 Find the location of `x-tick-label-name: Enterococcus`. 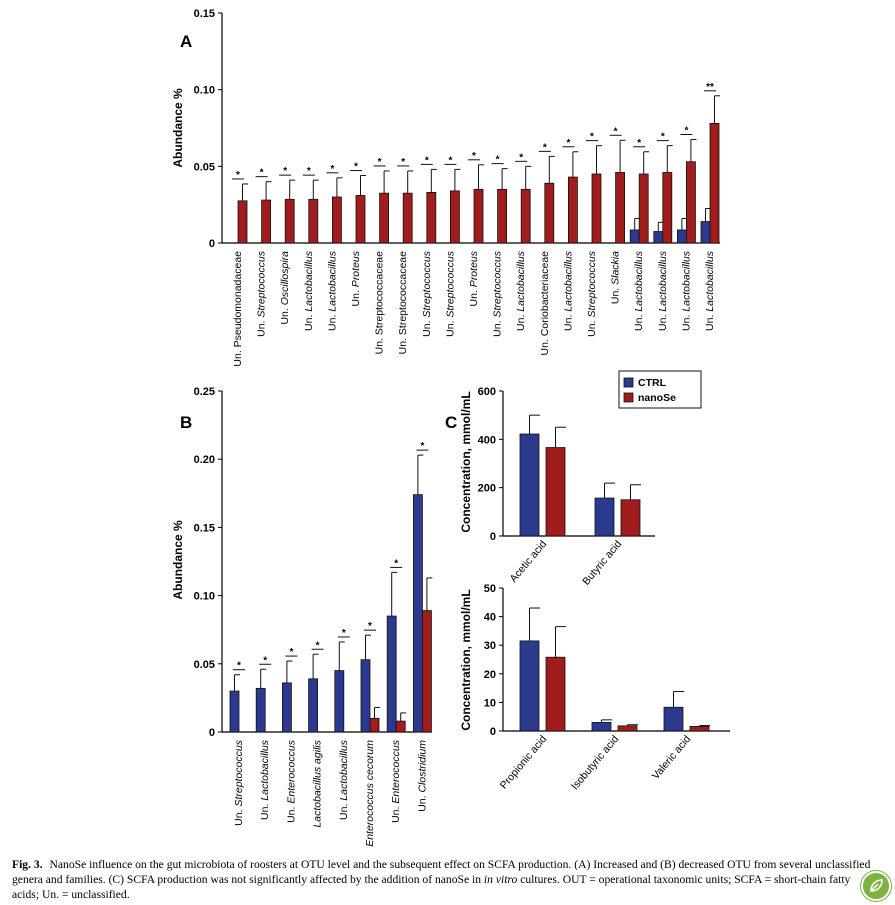

x-tick-label-name: Enterococcus is located at coordinates (291, 771).